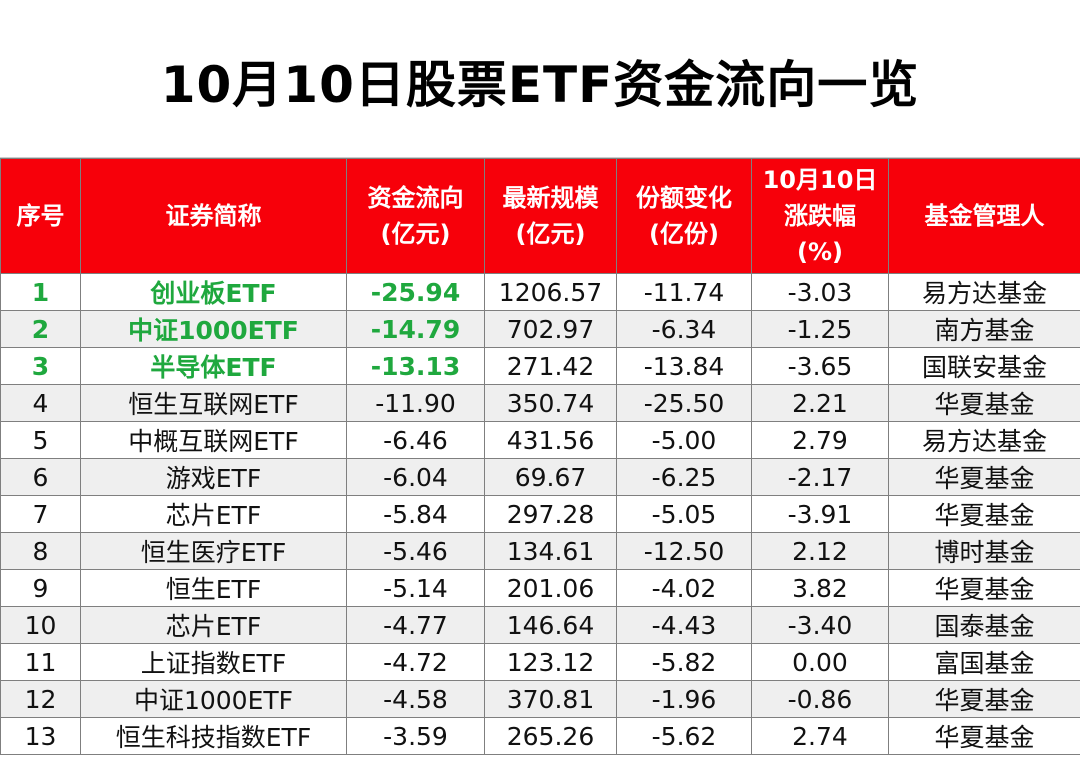 This screenshot has width=1080, height=760. What do you see at coordinates (213, 329) in the screenshot?
I see `cell-name: 中证1000ETF` at bounding box center [213, 329].